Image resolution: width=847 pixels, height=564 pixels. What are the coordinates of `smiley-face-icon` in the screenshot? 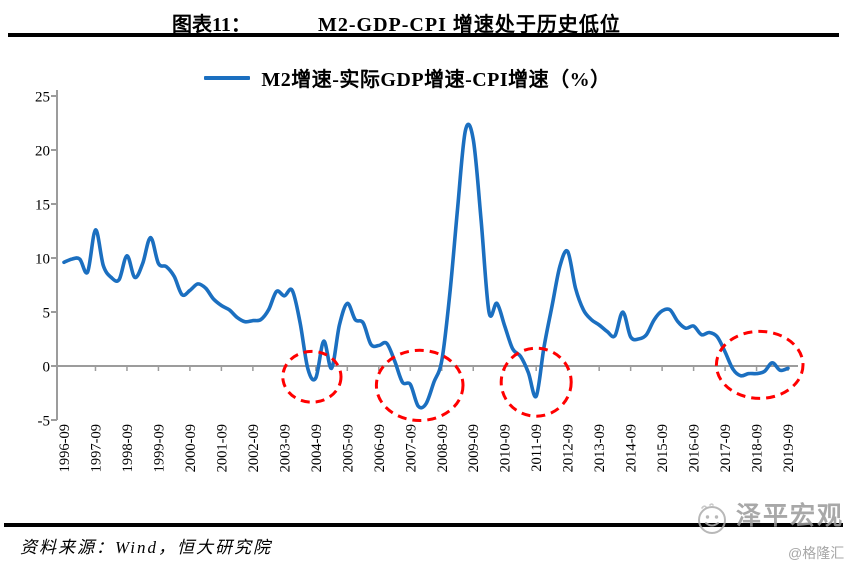 It's located at (712, 518).